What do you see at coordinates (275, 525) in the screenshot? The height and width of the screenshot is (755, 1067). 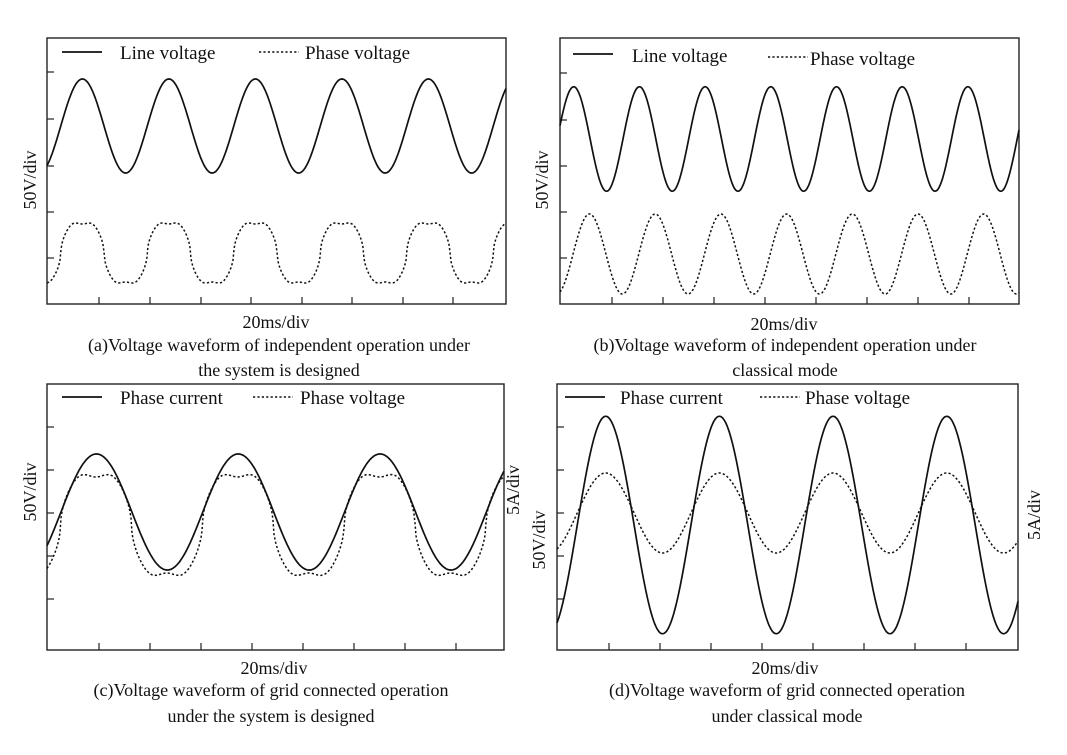 I see `panel-c-phase-voltage-trace` at bounding box center [275, 525].